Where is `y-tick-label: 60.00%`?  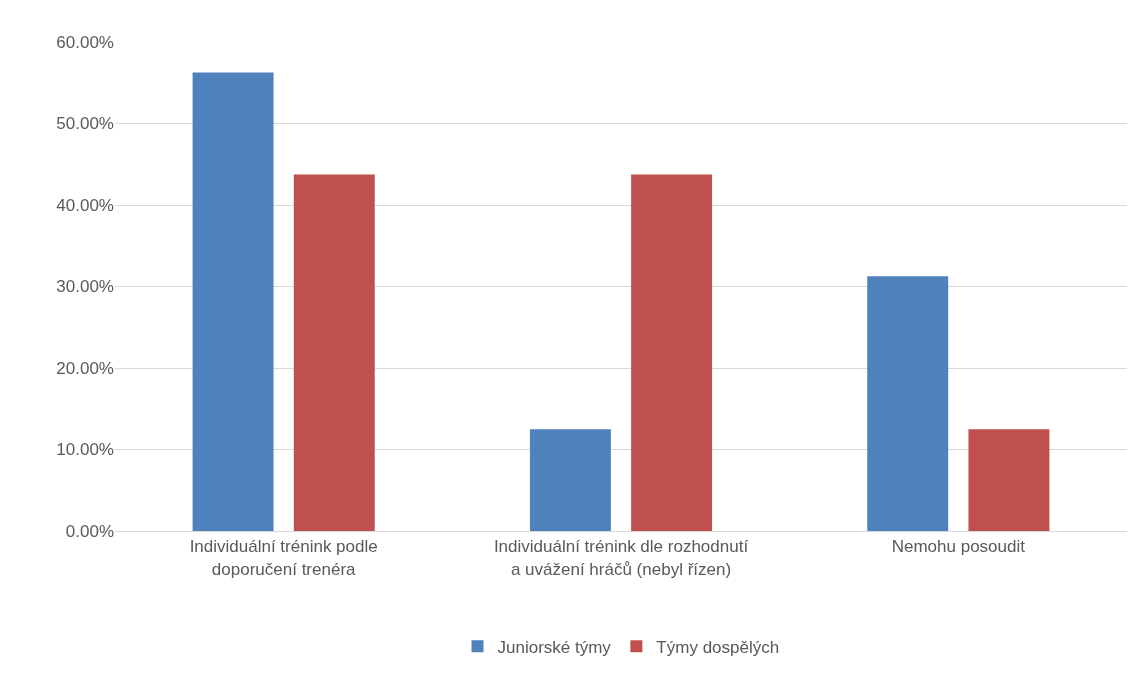 y-tick-label: 60.00% is located at coordinates (85, 42).